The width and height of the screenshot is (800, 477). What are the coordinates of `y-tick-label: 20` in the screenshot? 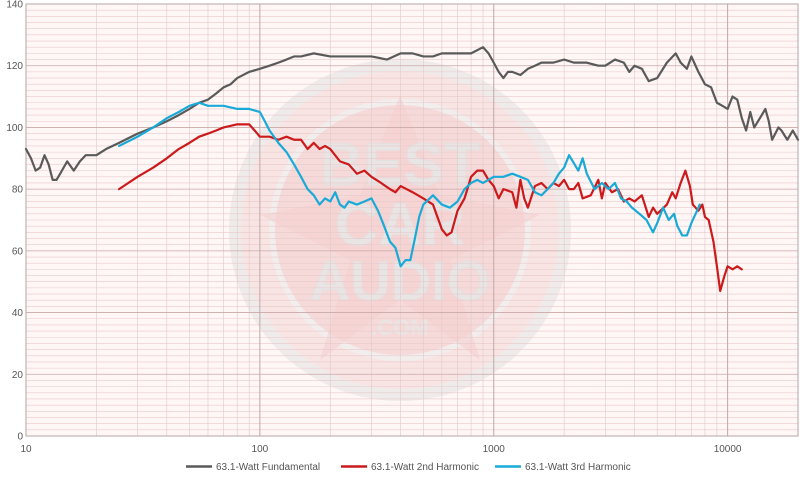 It's located at (18, 375).